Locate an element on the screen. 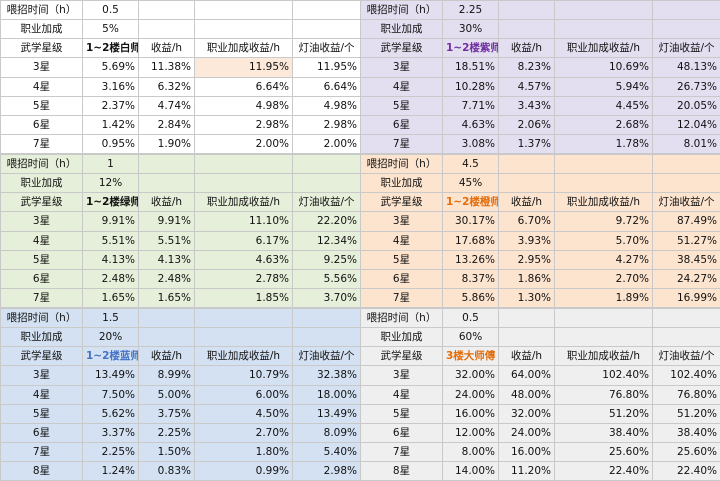 This screenshot has height=481, width=720. oil-income-cell: 3.70% is located at coordinates (327, 297).